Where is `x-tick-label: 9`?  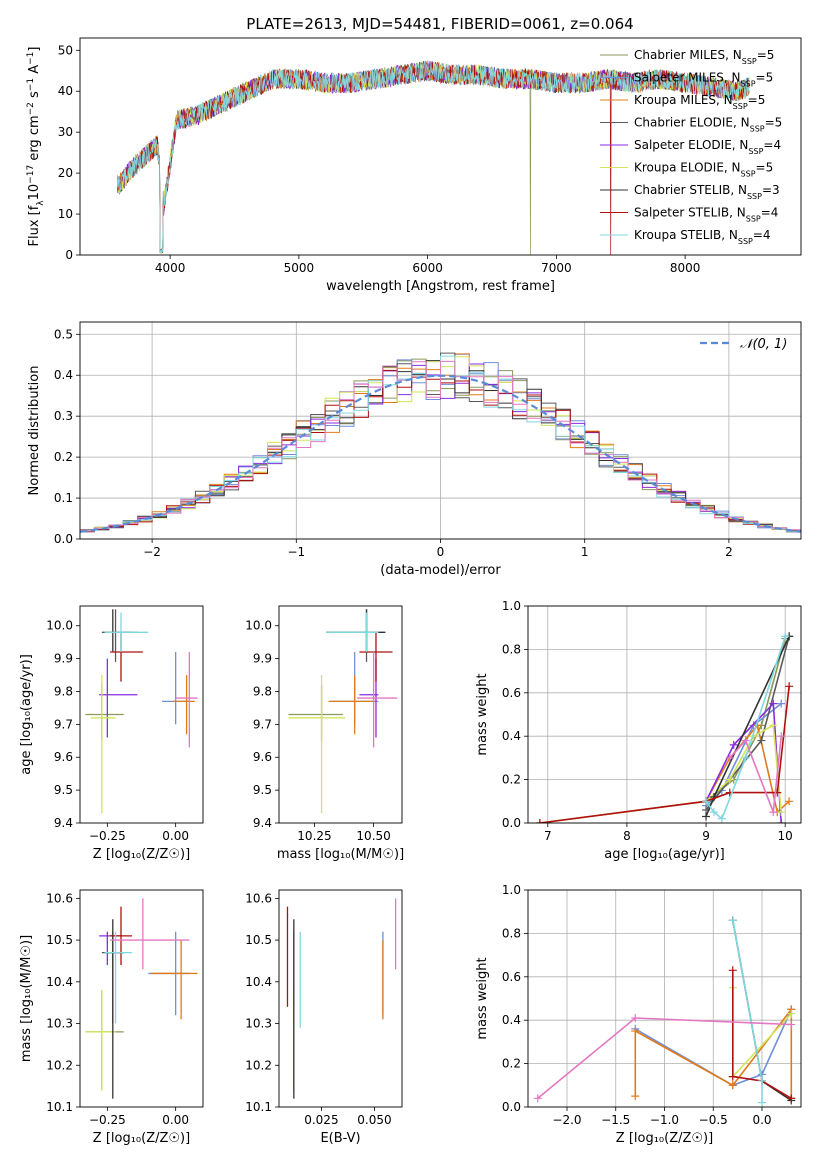
x-tick-label: 9 is located at coordinates (706, 836).